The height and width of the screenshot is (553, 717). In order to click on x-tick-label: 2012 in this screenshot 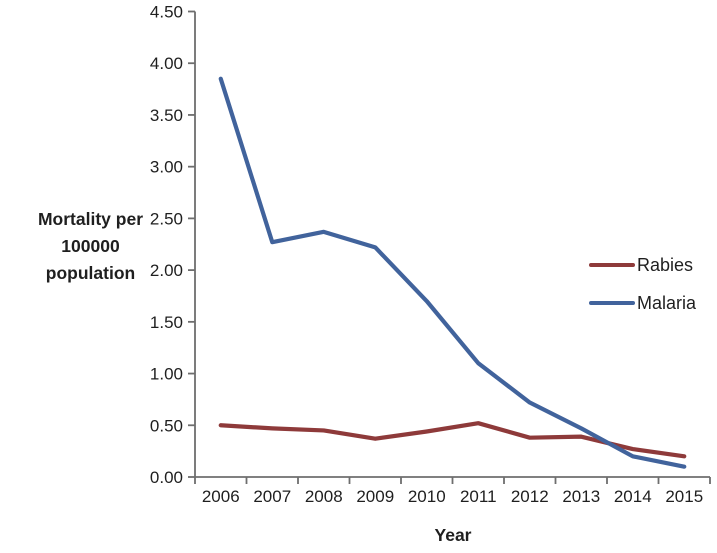, I will do `click(530, 496)`.